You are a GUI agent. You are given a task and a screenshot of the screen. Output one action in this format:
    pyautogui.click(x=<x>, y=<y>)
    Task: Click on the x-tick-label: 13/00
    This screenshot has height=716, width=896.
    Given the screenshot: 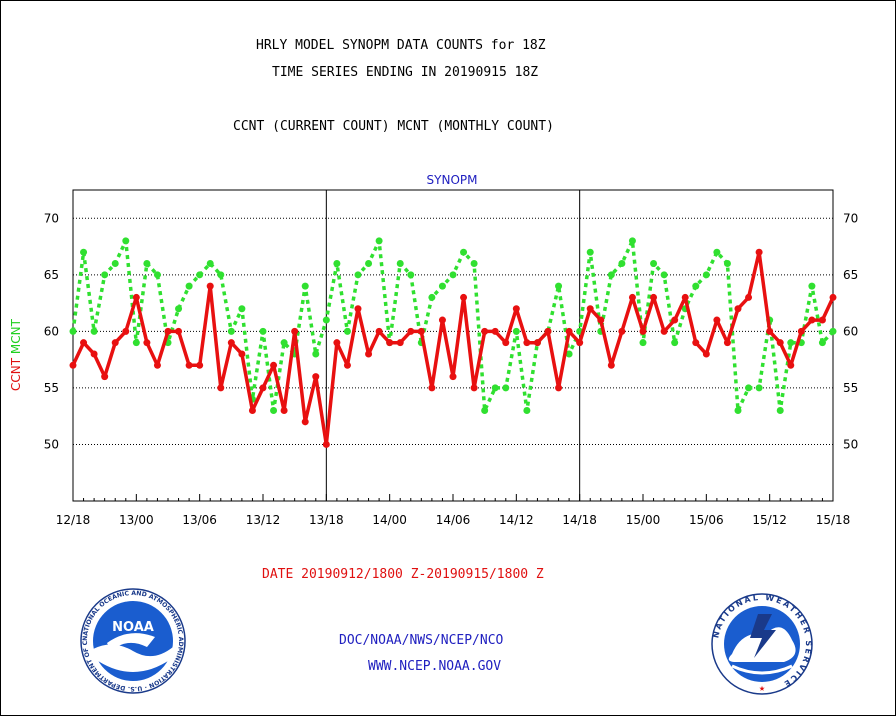 What is the action you would take?
    pyautogui.click(x=136, y=520)
    